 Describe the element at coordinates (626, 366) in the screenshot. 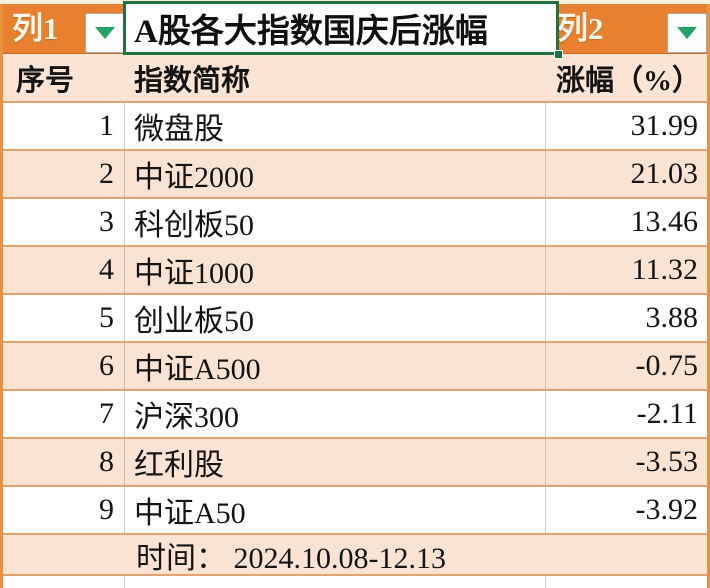

I see `change-cell: -0.75` at that location.